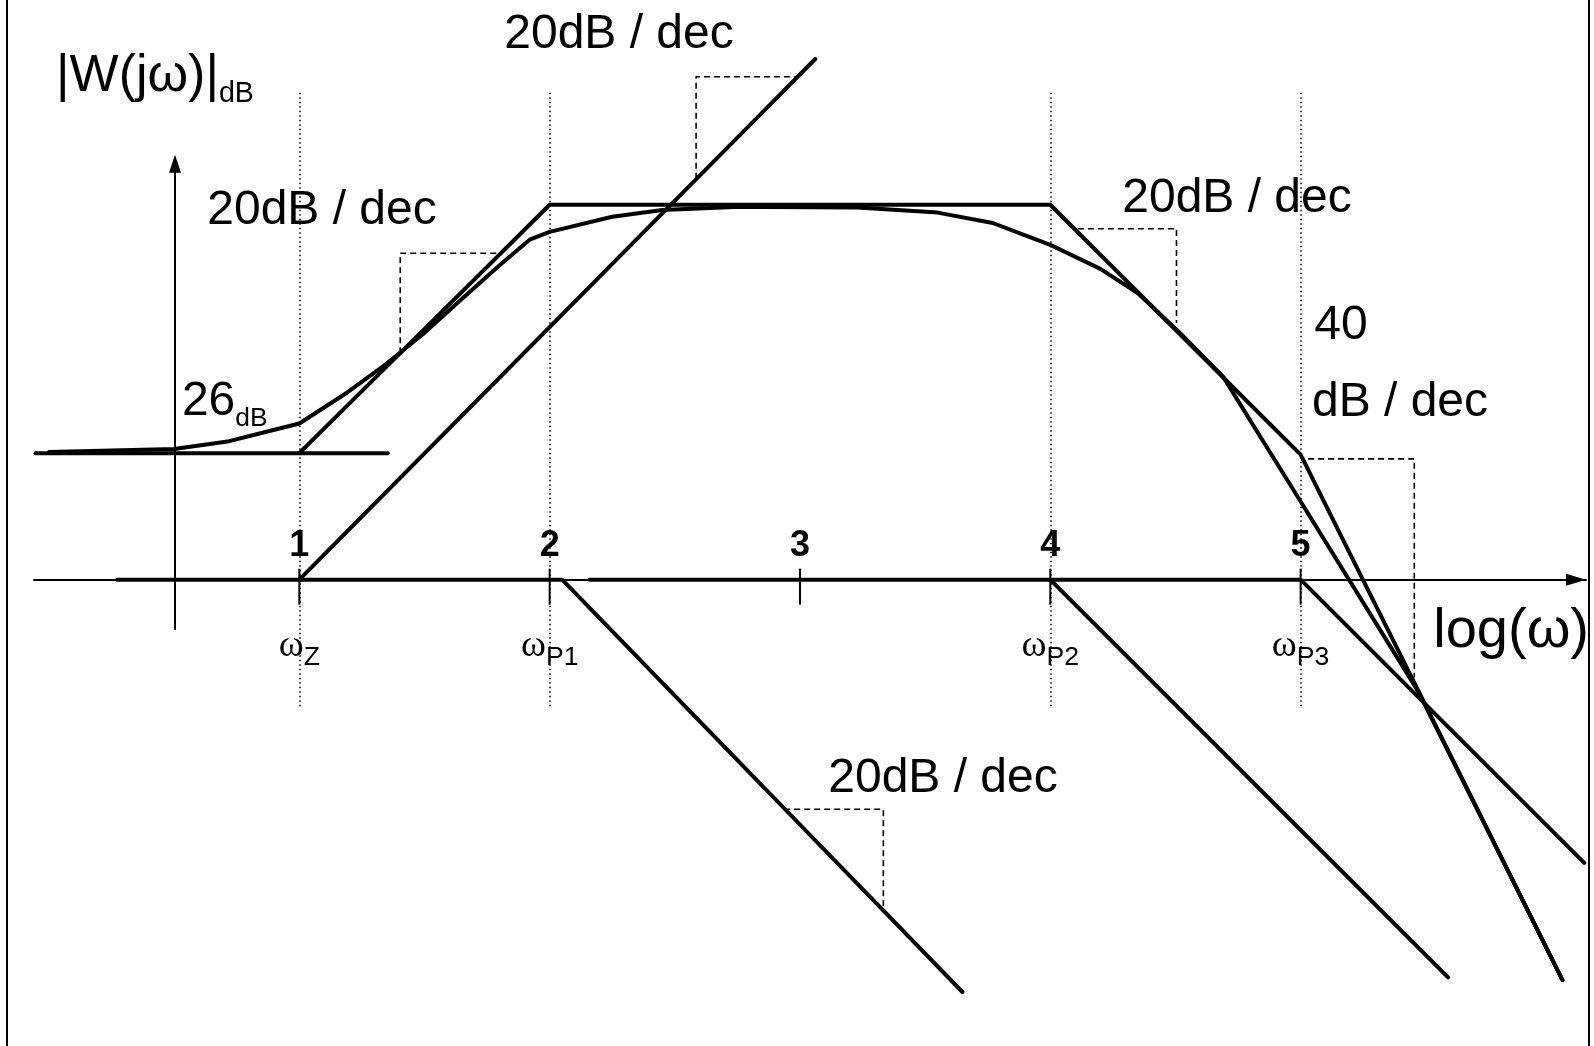 The width and height of the screenshot is (1594, 1046). Describe the element at coordinates (299, 544) in the screenshot. I see `x-tick-label: 1` at that location.